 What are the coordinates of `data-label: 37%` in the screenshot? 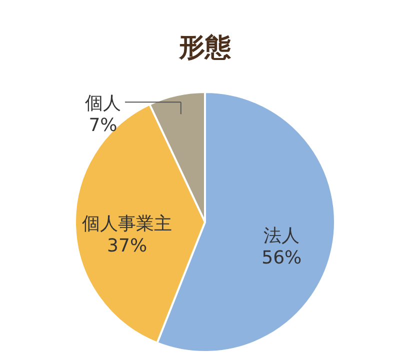 It's located at (127, 245).